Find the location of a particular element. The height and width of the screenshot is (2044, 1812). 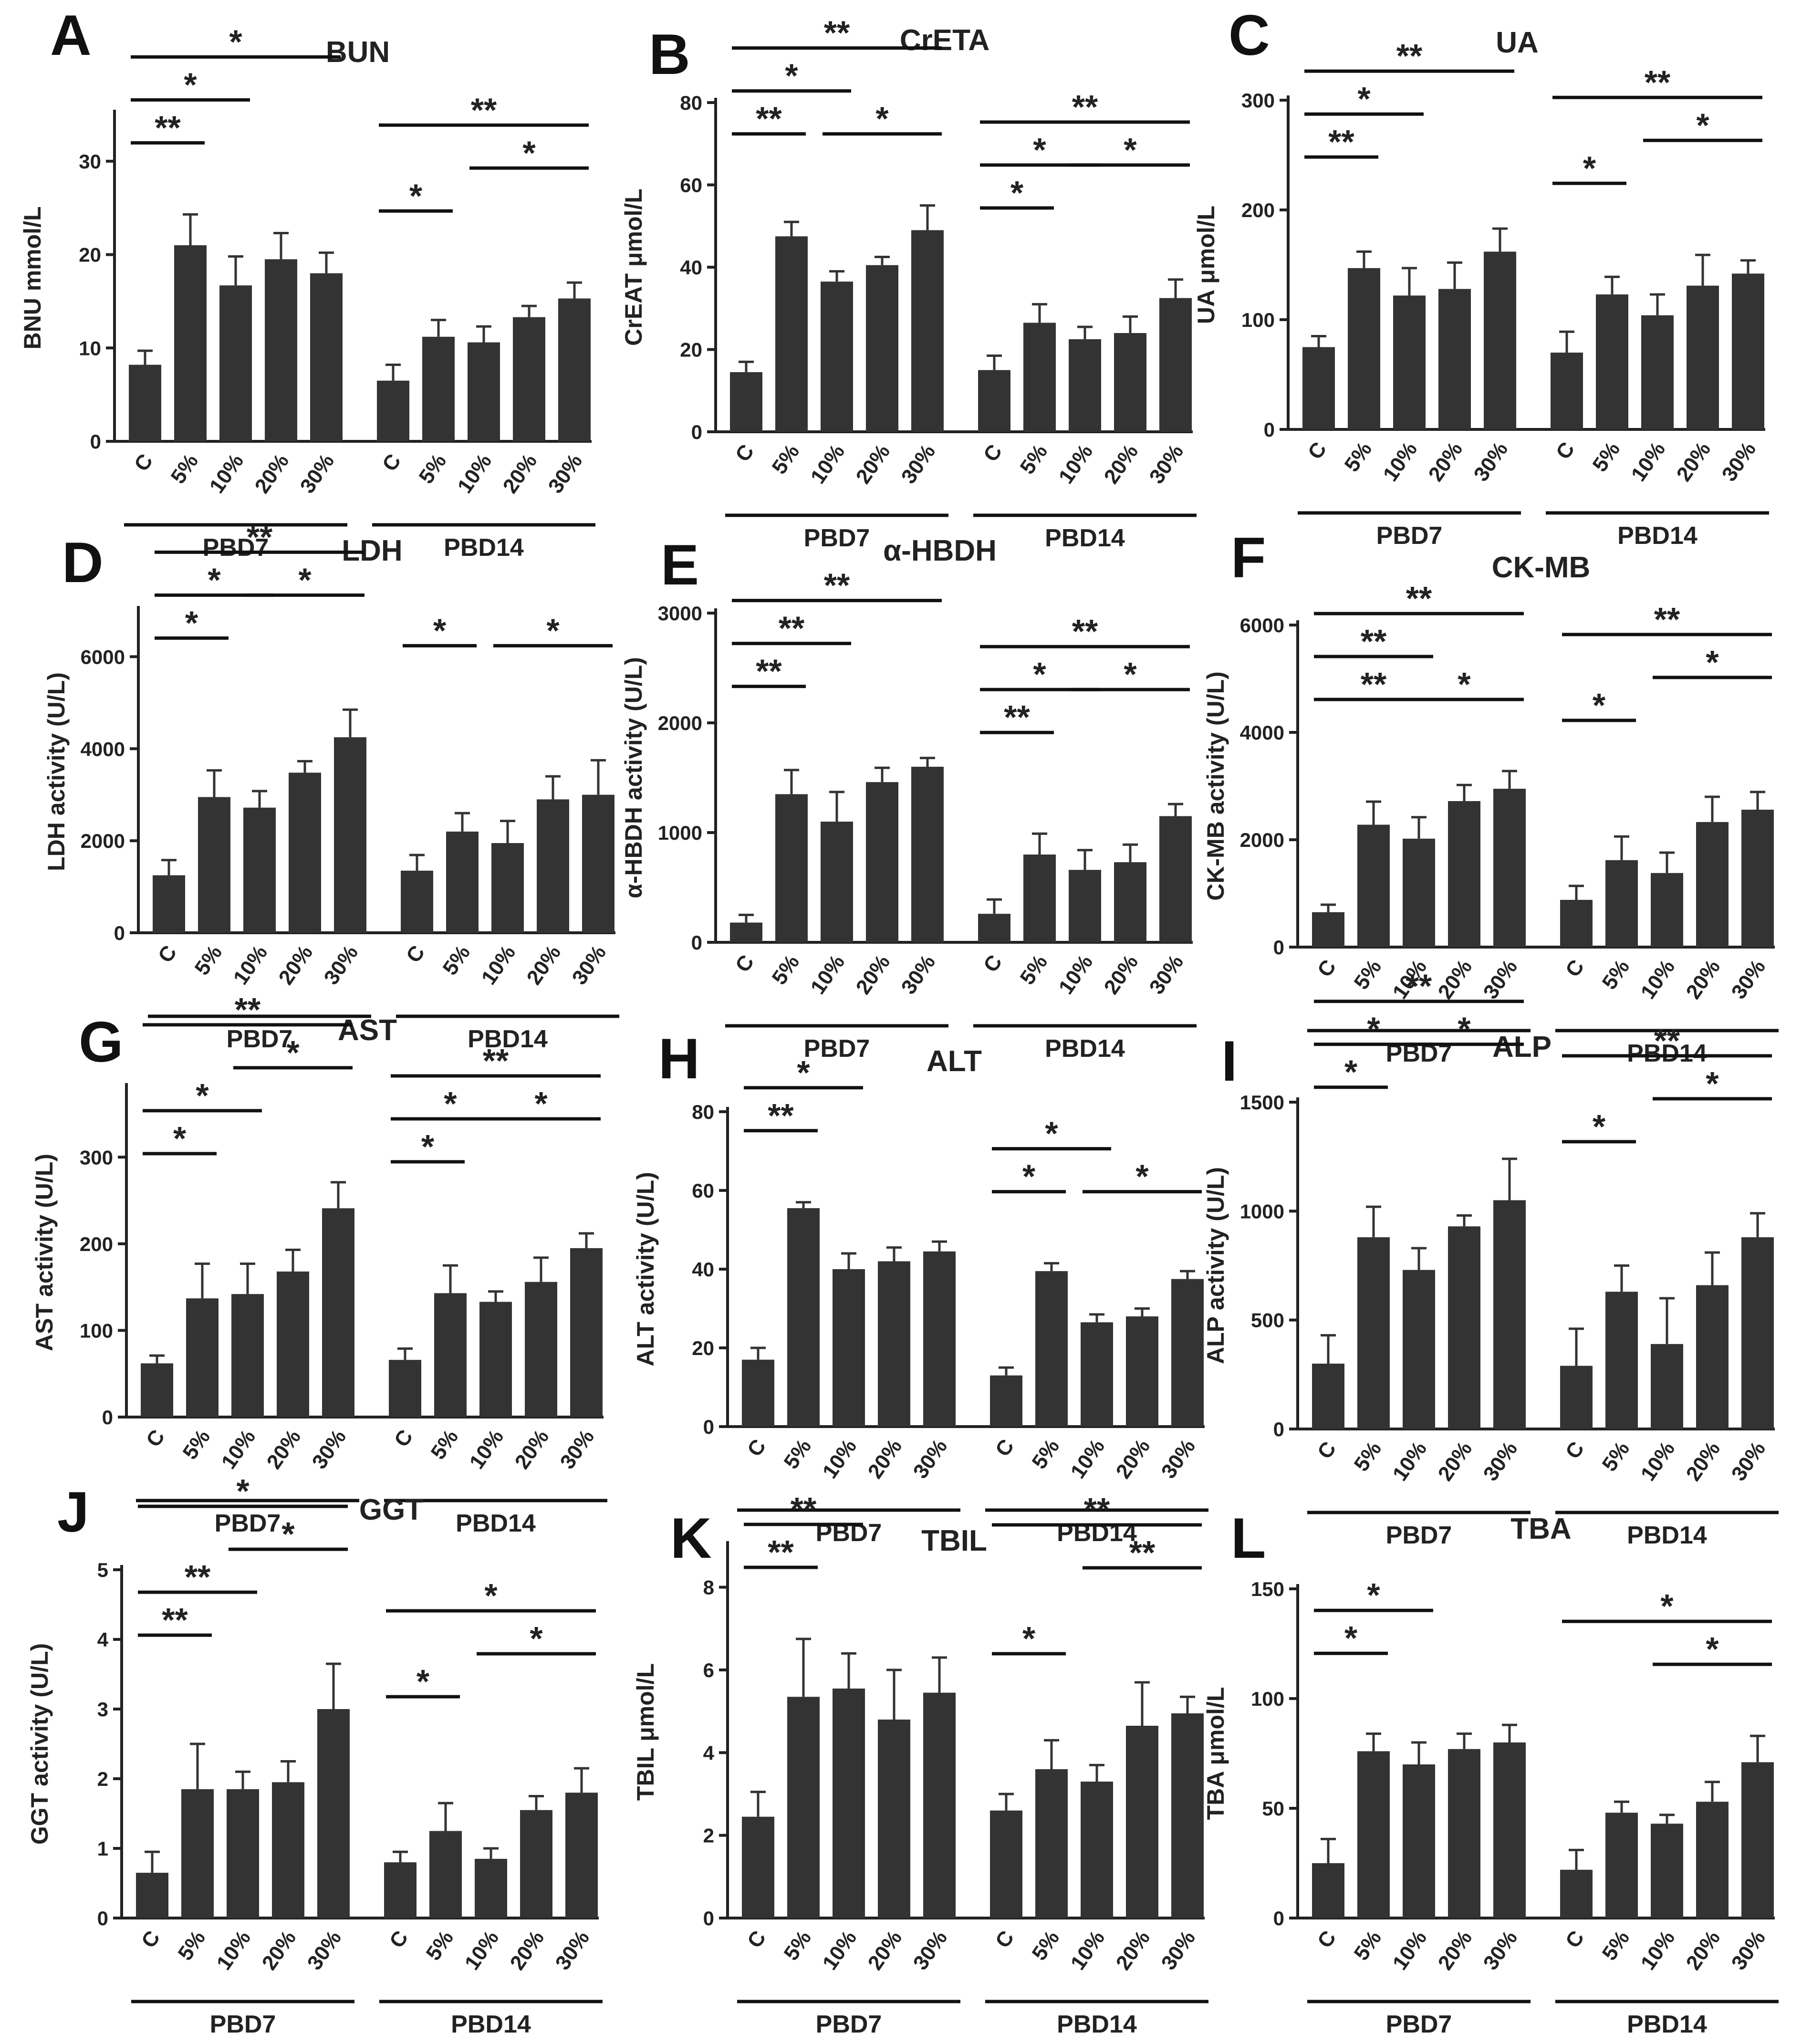

y-tick-label: 2000 is located at coordinates (680, 723).